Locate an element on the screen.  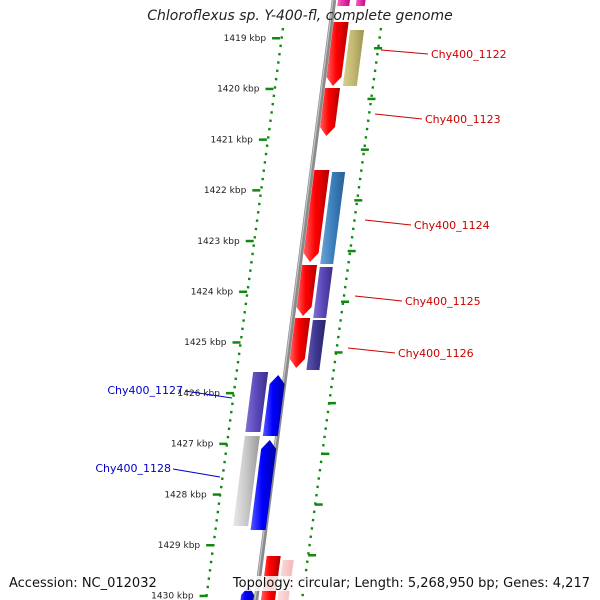
tick-label: 1421 kbp is located at coordinates (231, 140).